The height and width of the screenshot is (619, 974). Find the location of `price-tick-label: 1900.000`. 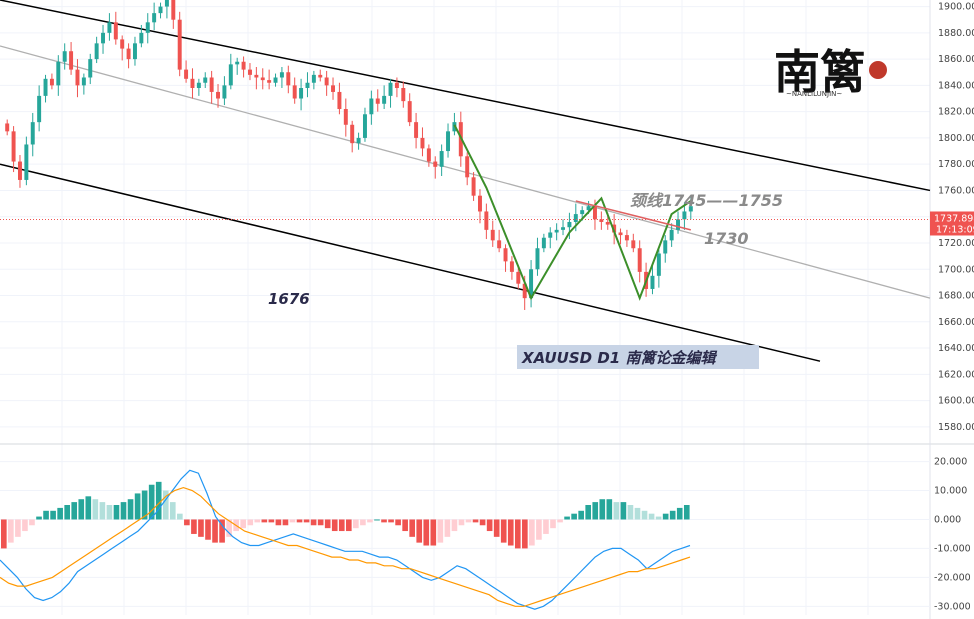

price-tick-label: 1900.000 is located at coordinates (956, 7).